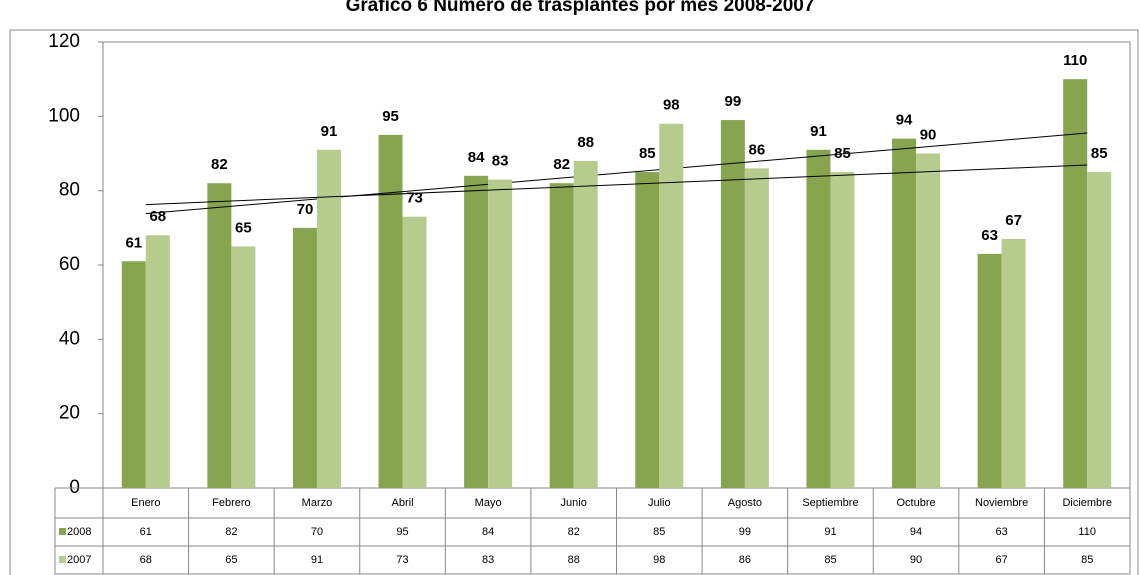 The height and width of the screenshot is (575, 1140). I want to click on data-label: 88, so click(585, 142).